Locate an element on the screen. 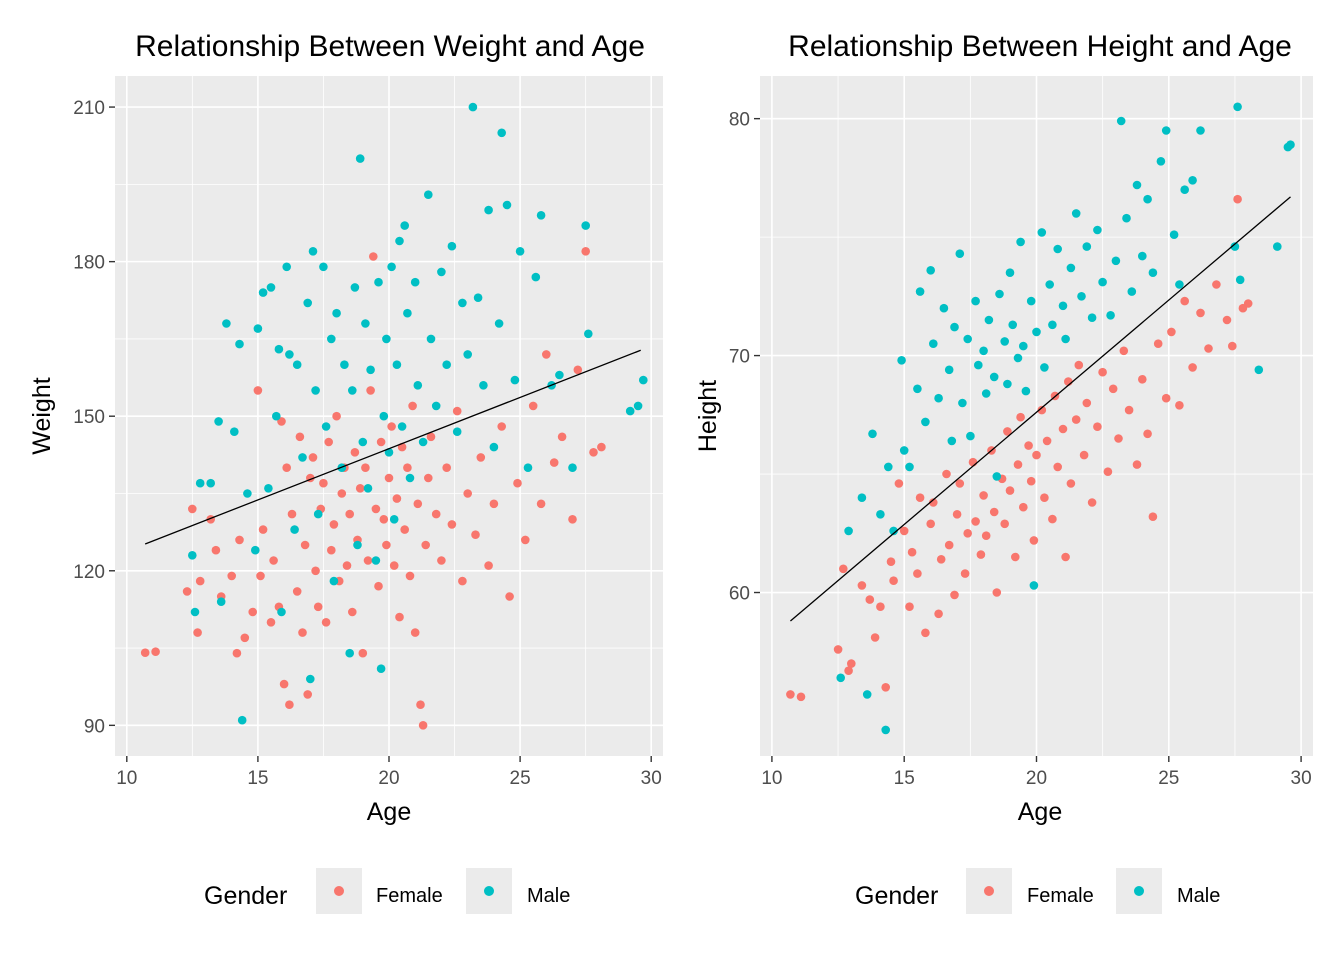 This screenshot has width=1344, height=960. x-tick-label: 30 is located at coordinates (1301, 778).